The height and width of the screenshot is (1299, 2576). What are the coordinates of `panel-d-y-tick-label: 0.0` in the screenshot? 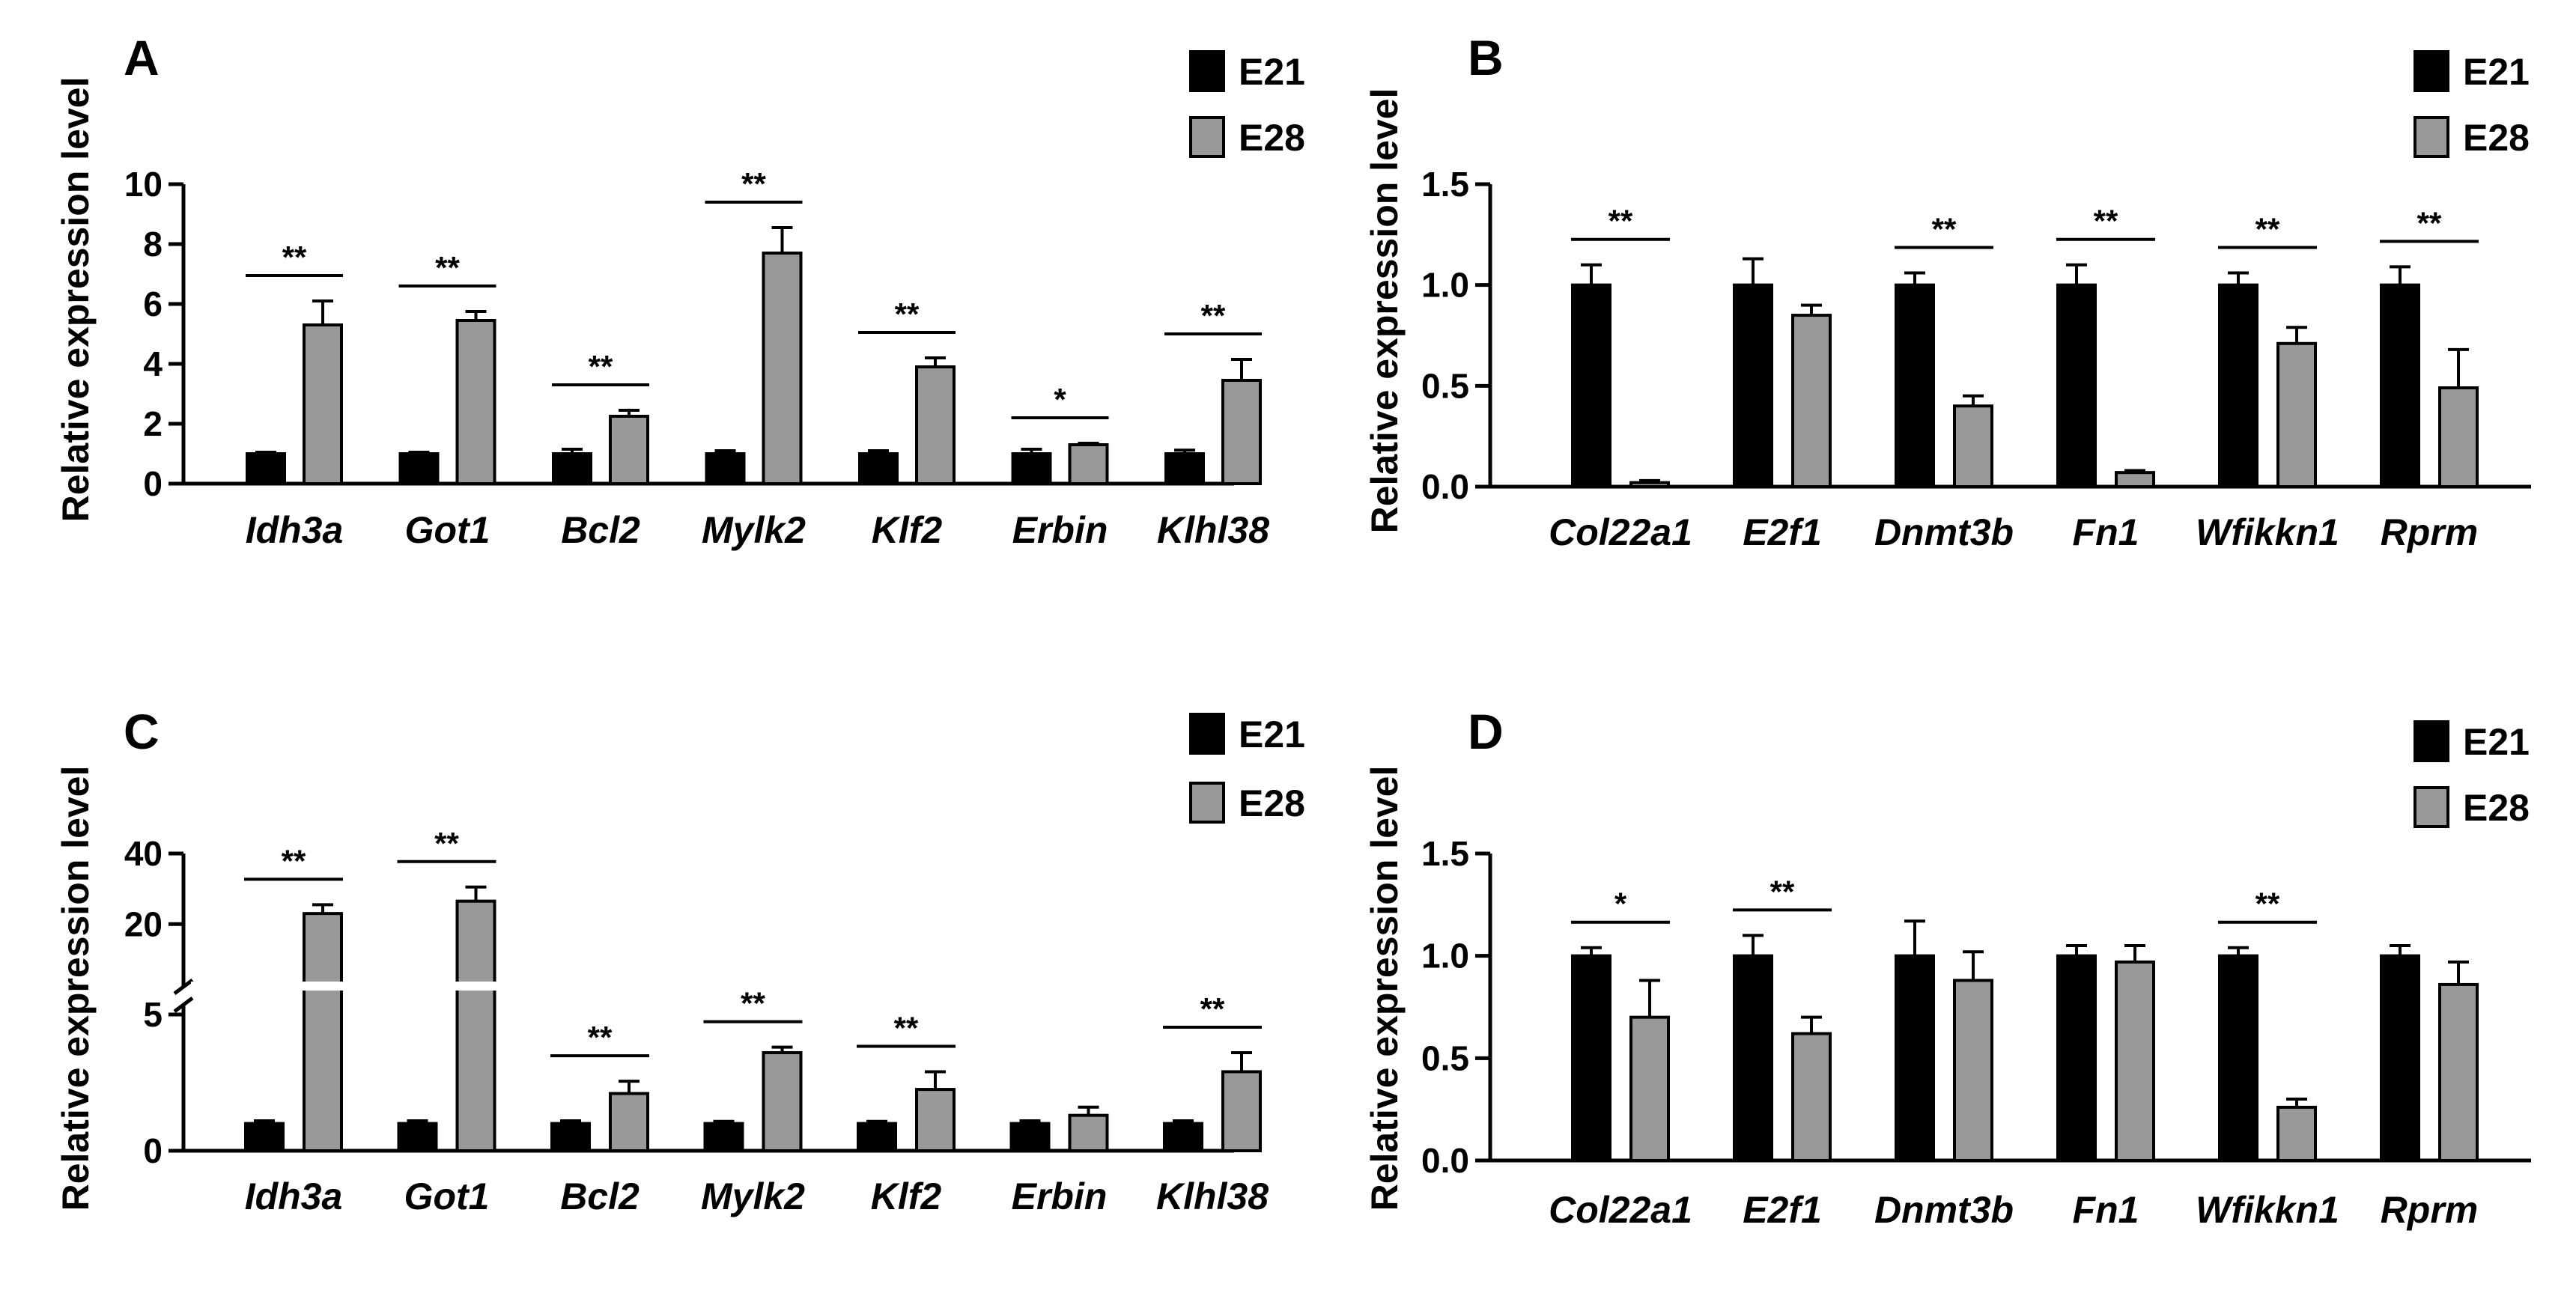 It's located at (1445, 1160).